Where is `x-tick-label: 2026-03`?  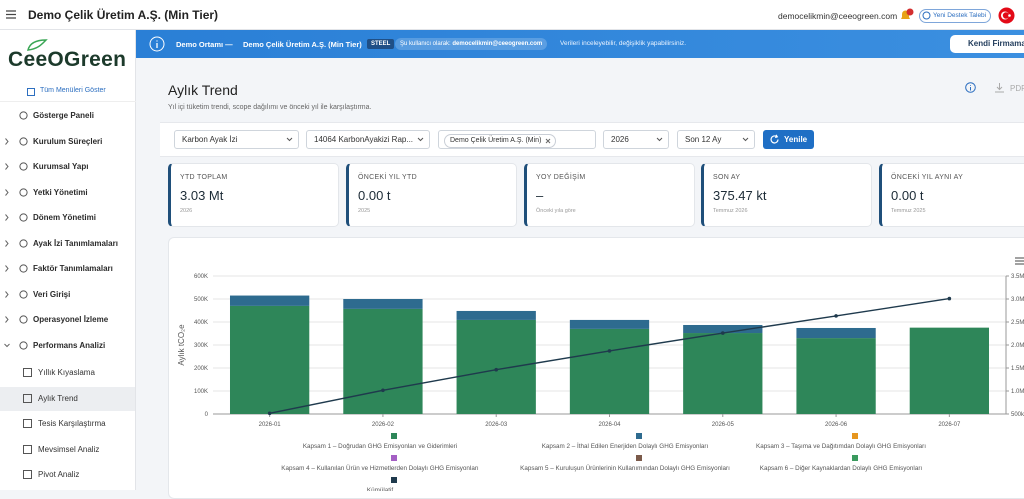
x-tick-label: 2026-03 is located at coordinates (496, 425).